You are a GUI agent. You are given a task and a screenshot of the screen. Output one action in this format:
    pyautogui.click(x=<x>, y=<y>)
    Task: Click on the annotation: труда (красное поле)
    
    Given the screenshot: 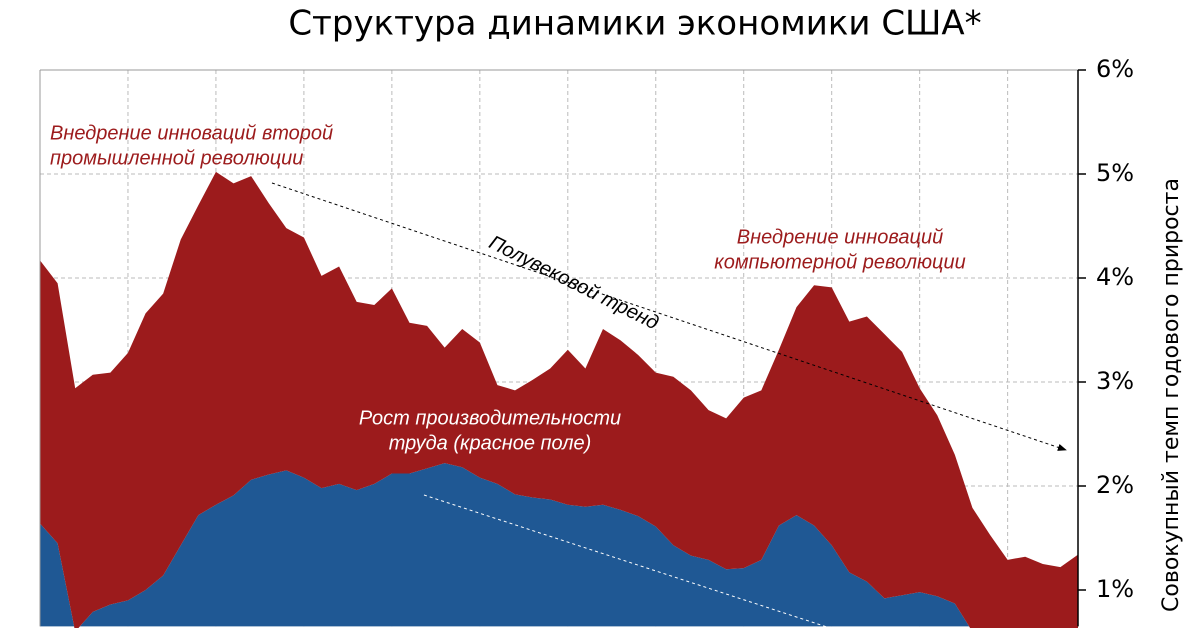 What is the action you would take?
    pyautogui.click(x=490, y=443)
    